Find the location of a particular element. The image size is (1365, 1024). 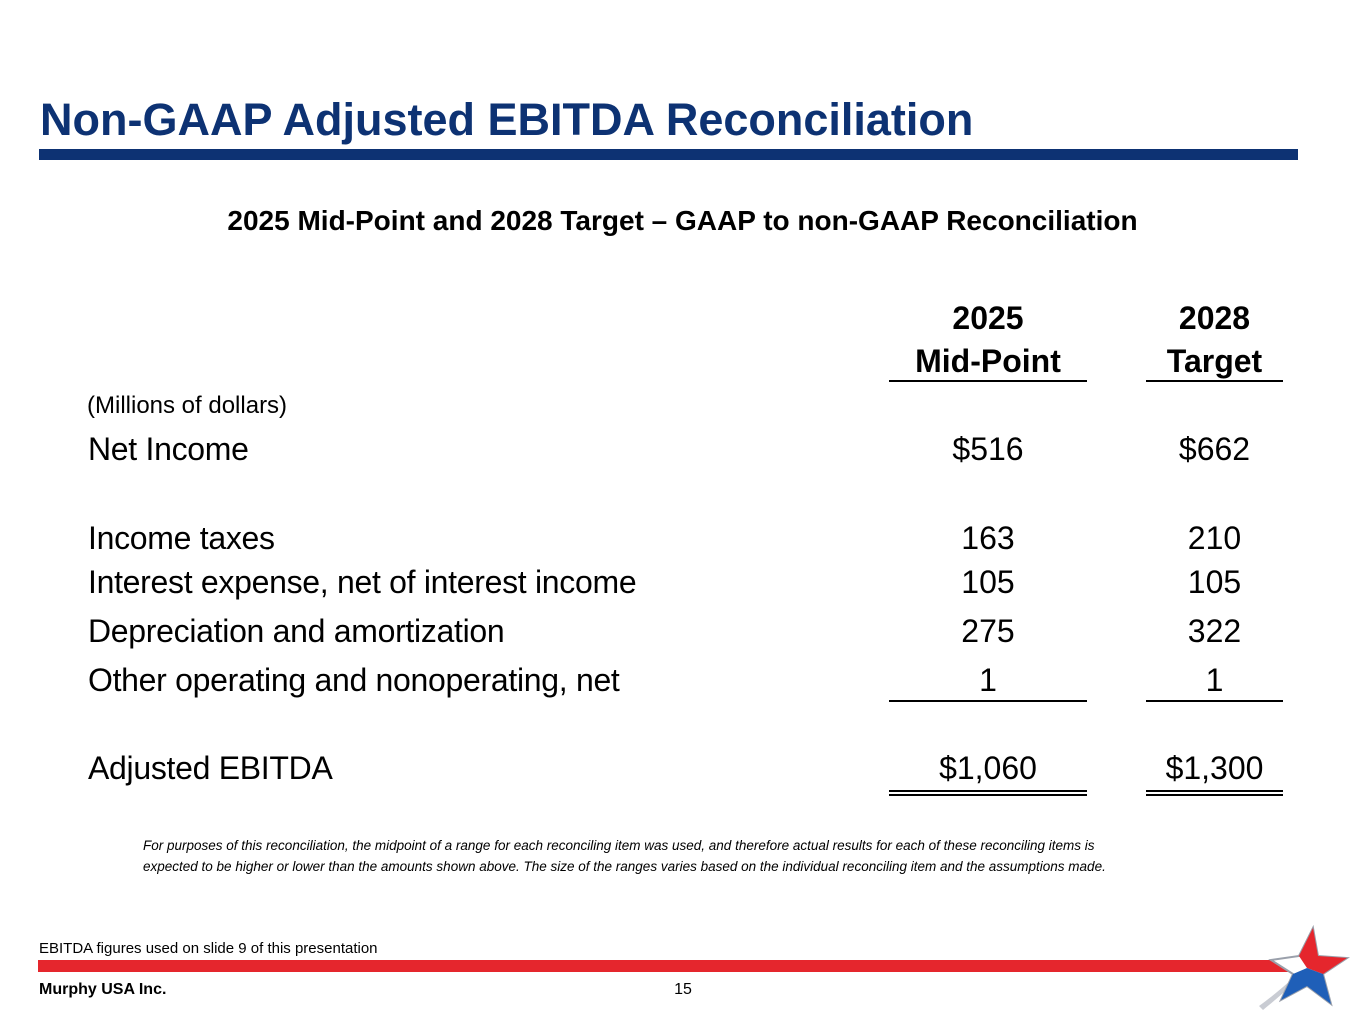

row-label-adjusted-ebitda: Adjusted EBITDA is located at coordinates (210, 768).